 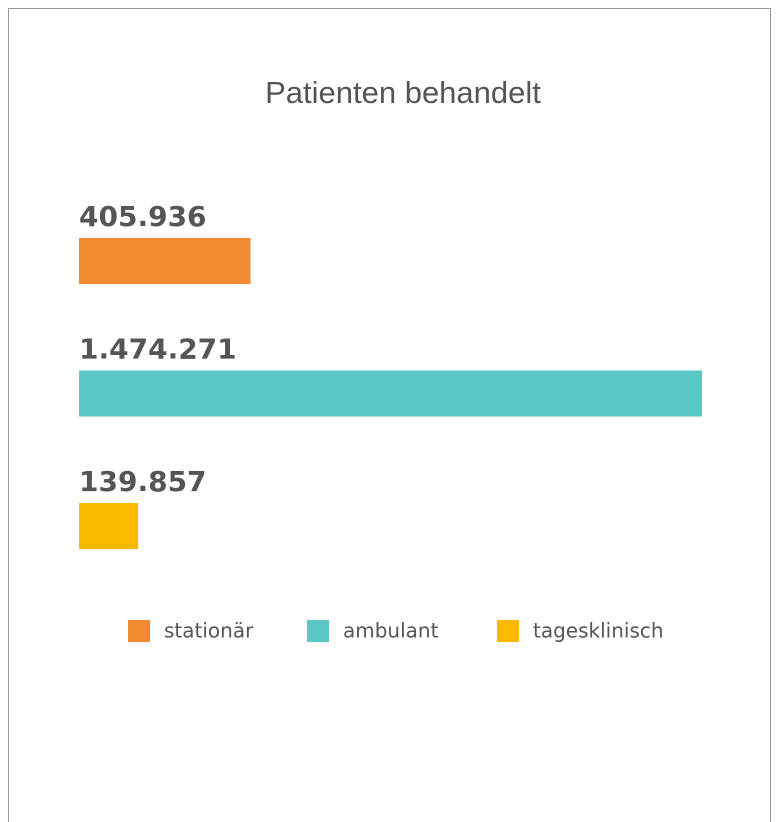 What do you see at coordinates (158, 349) in the screenshot?
I see `value-label: 1.474.271` at bounding box center [158, 349].